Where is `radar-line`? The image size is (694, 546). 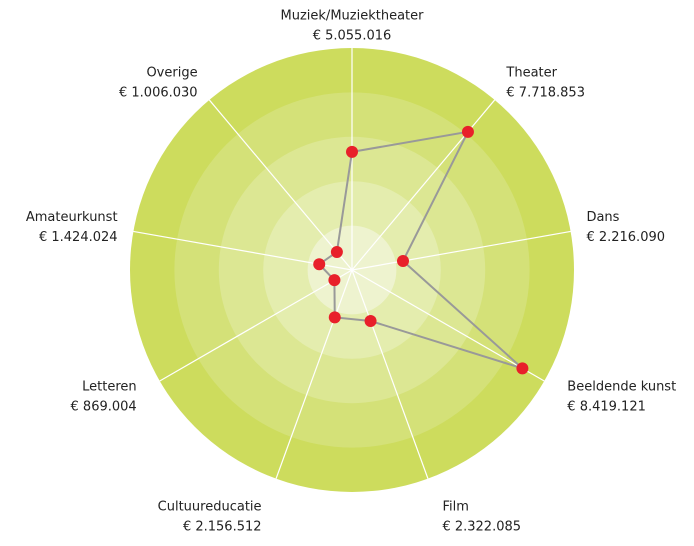
radar-line is located at coordinates (420, 250).